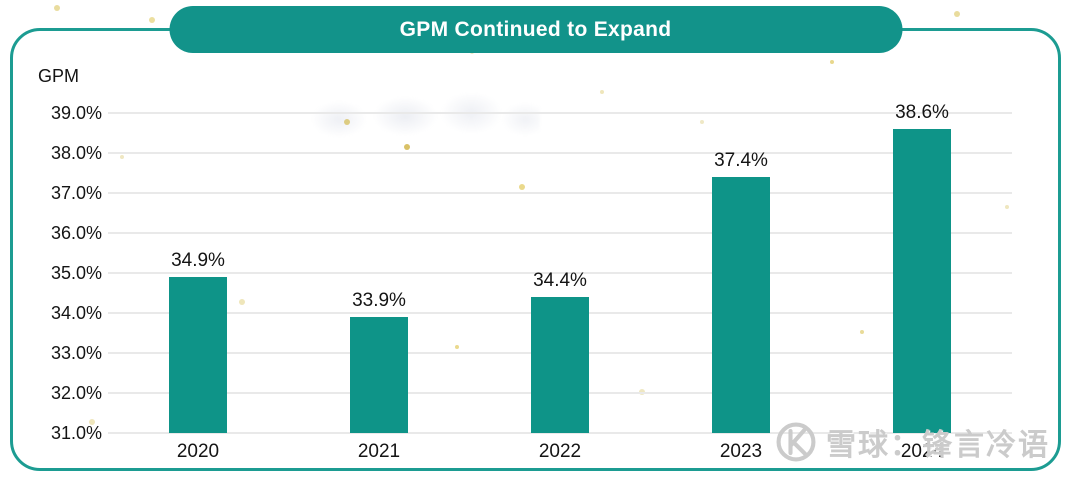  Describe the element at coordinates (76, 393) in the screenshot. I see `y-tick-label: 32.0%` at that location.